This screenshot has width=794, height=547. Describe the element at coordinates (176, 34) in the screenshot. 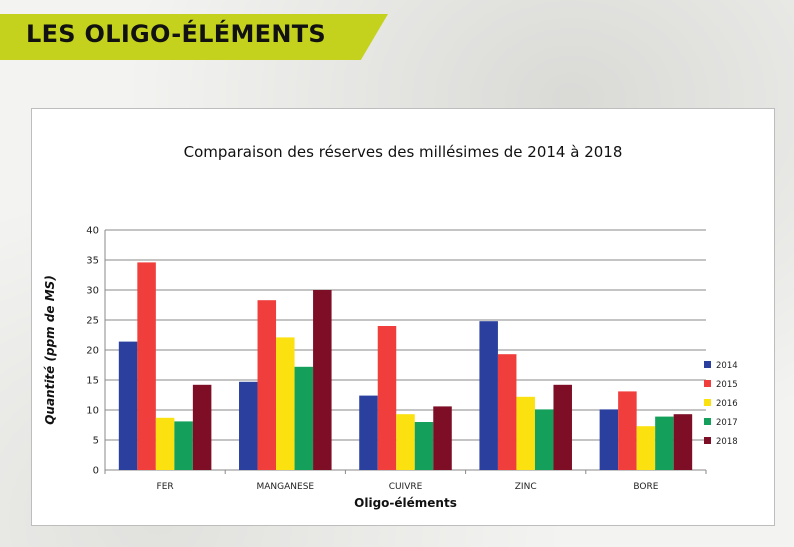

I see `page-title: LES OLIGO-ÉLÉMENTS` at that location.